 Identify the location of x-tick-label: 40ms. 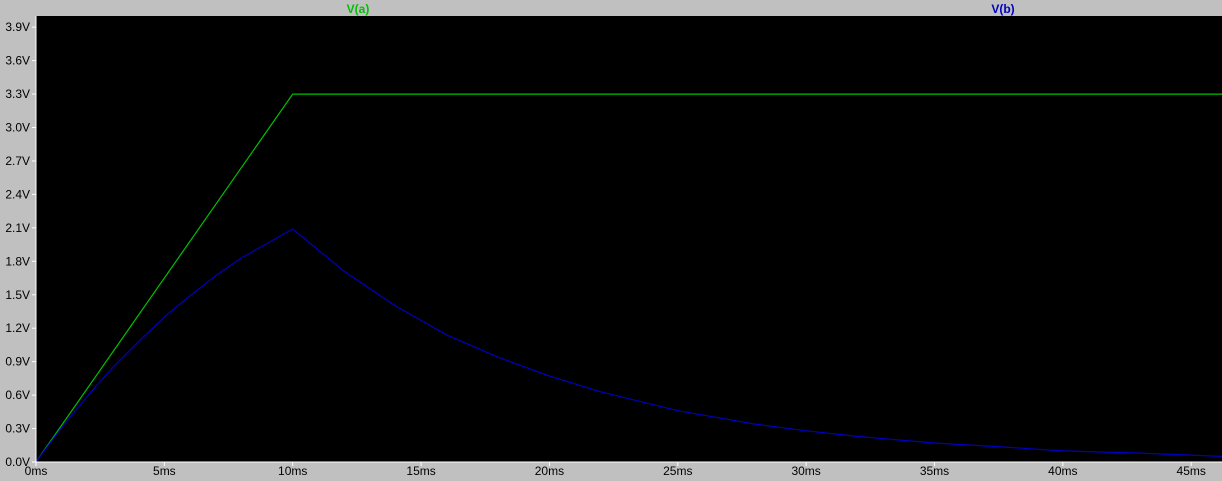
(1062, 471).